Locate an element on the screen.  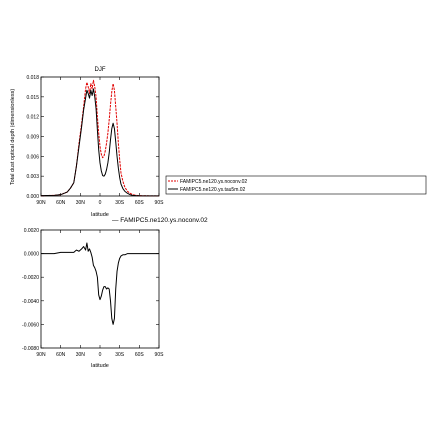
bottom-series-lines is located at coordinates (100, 283).